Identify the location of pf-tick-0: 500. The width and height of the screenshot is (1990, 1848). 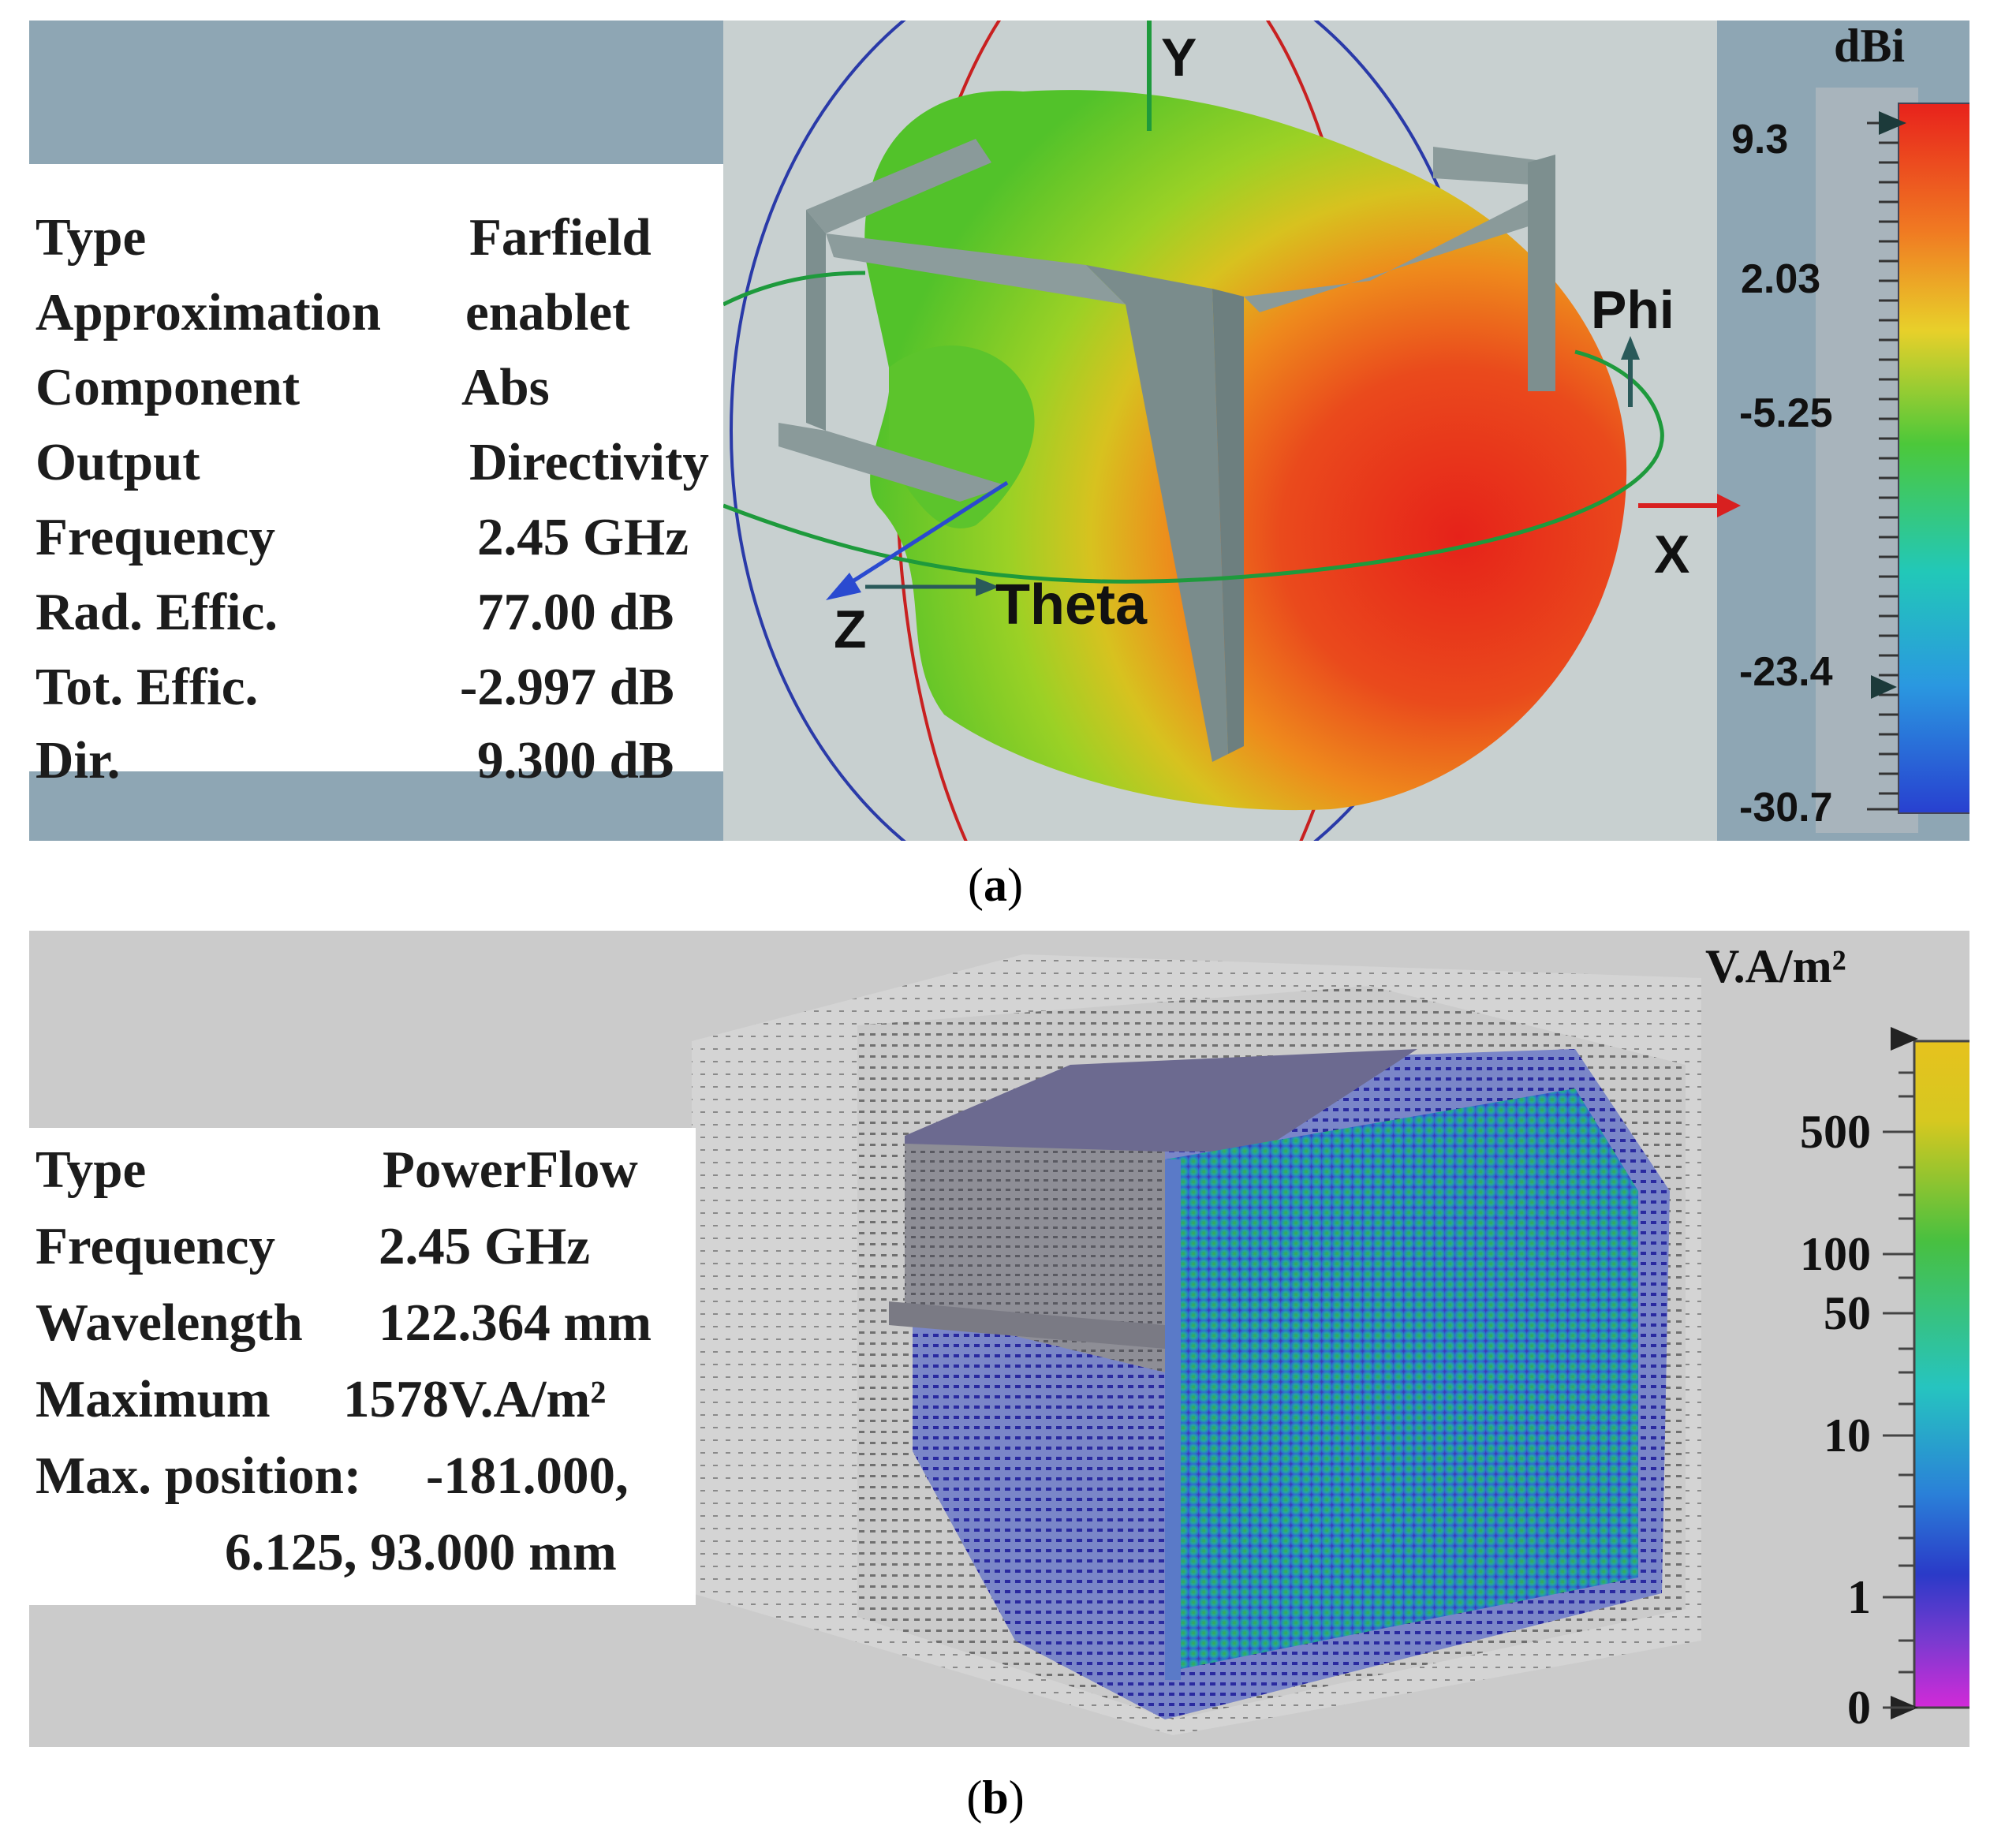
(1835, 1132).